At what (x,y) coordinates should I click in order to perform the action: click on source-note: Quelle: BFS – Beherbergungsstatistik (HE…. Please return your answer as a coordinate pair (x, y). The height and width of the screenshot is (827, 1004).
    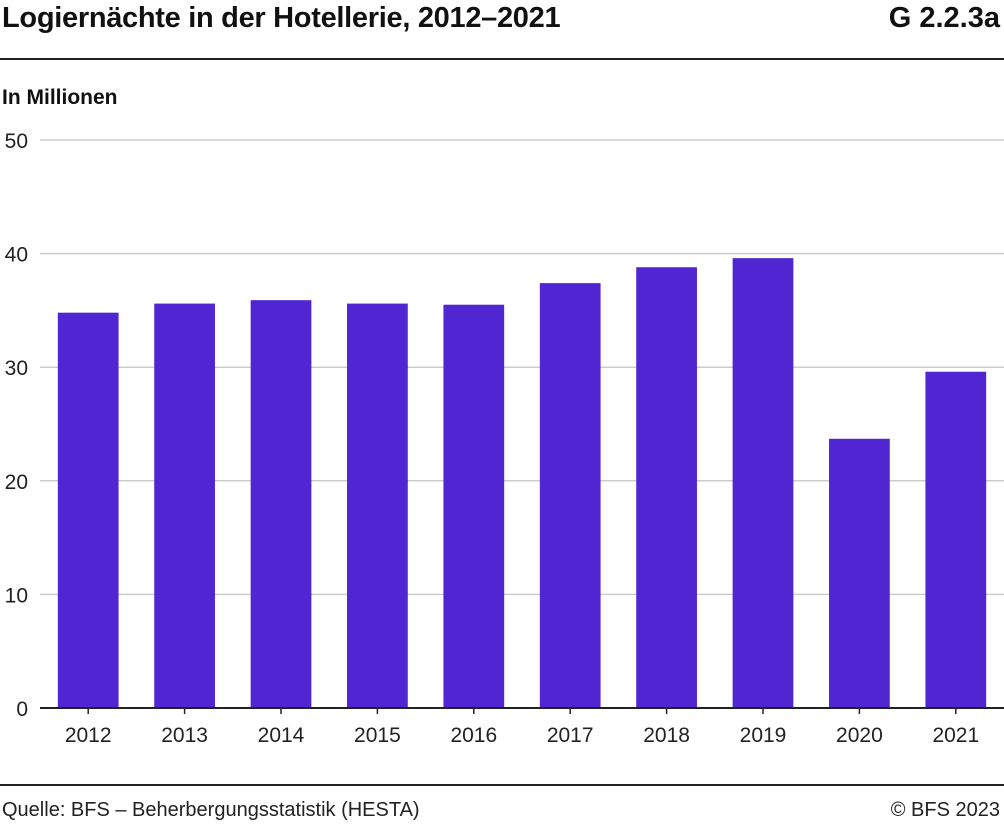
    Looking at the image, I should click on (211, 810).